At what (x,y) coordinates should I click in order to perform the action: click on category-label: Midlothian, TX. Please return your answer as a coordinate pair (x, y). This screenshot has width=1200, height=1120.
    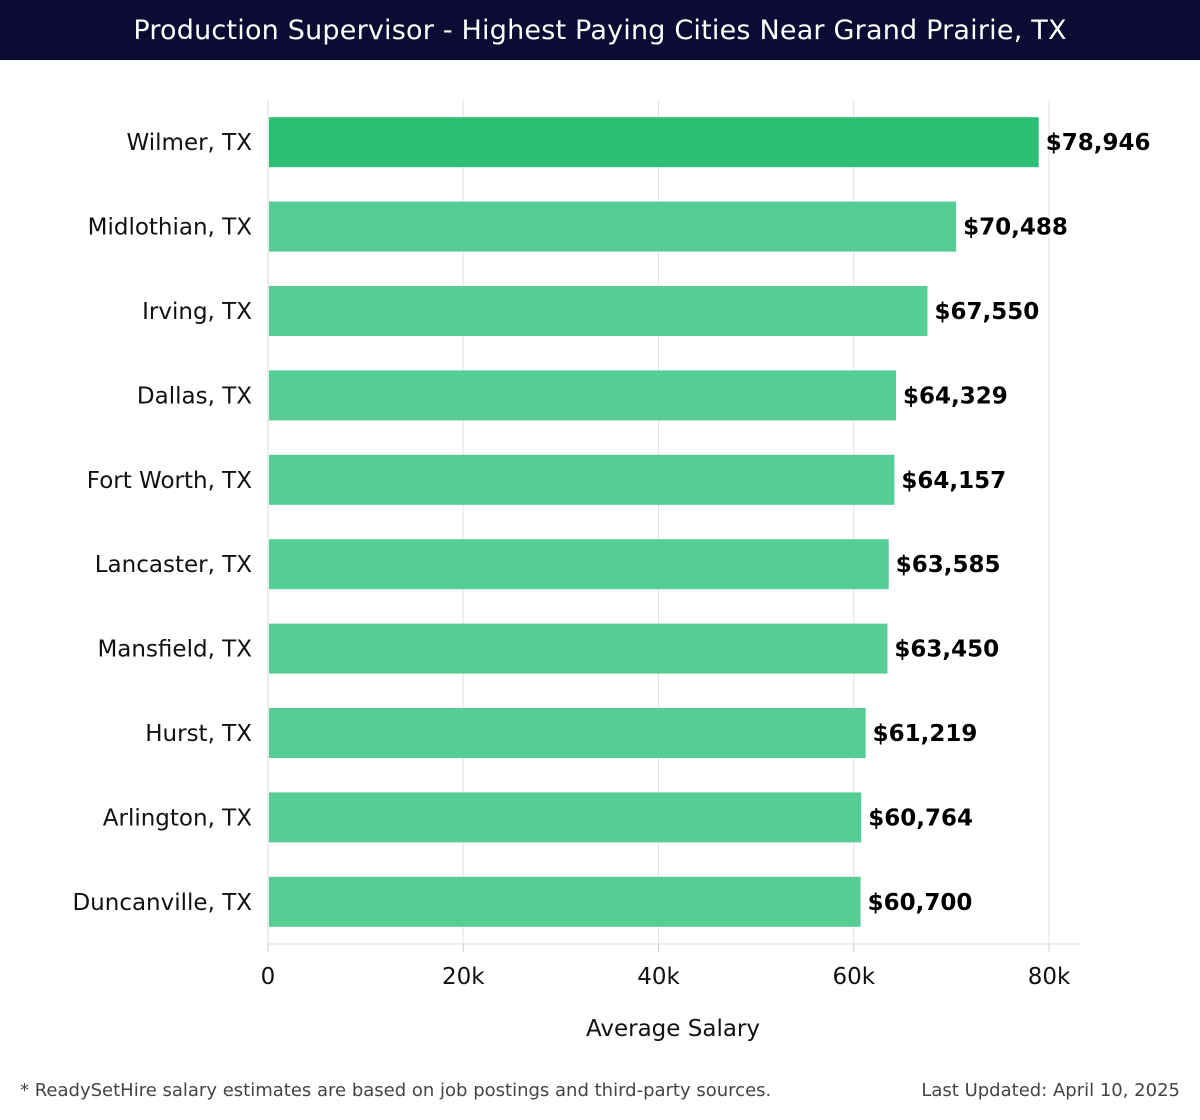
    Looking at the image, I should click on (170, 228).